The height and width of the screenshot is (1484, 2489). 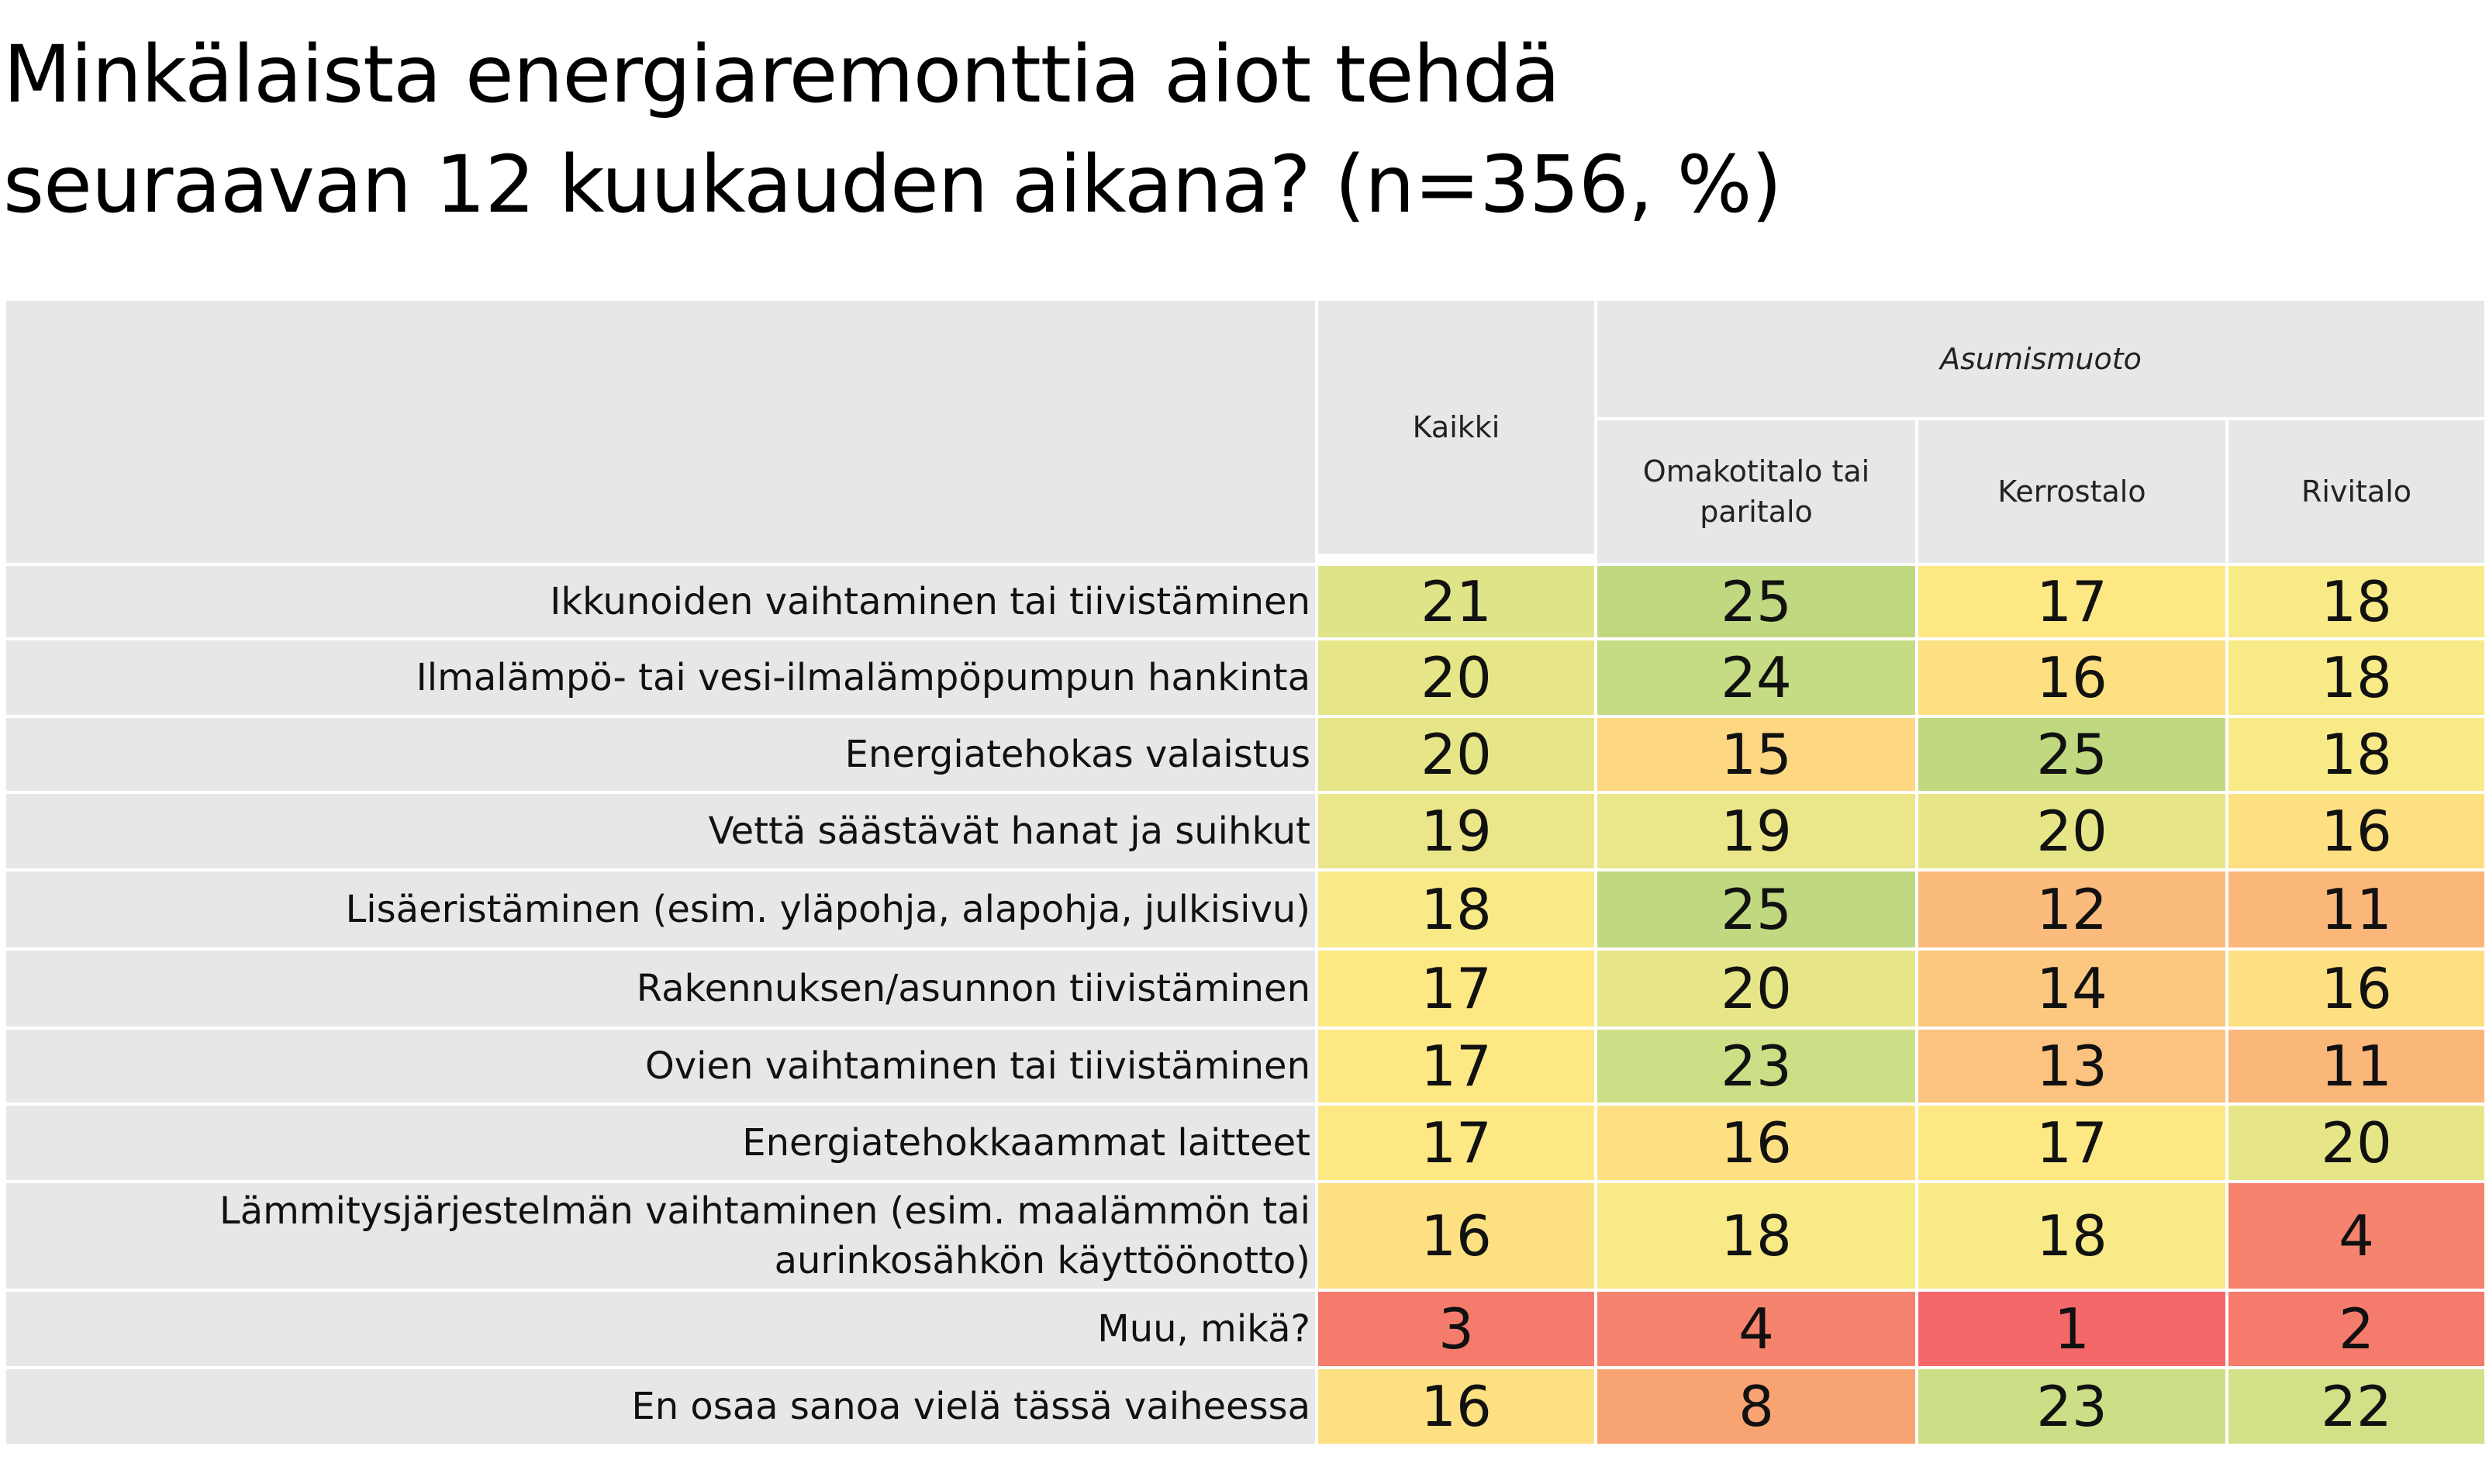 I want to click on table-cell: 21, so click(x=1456, y=602).